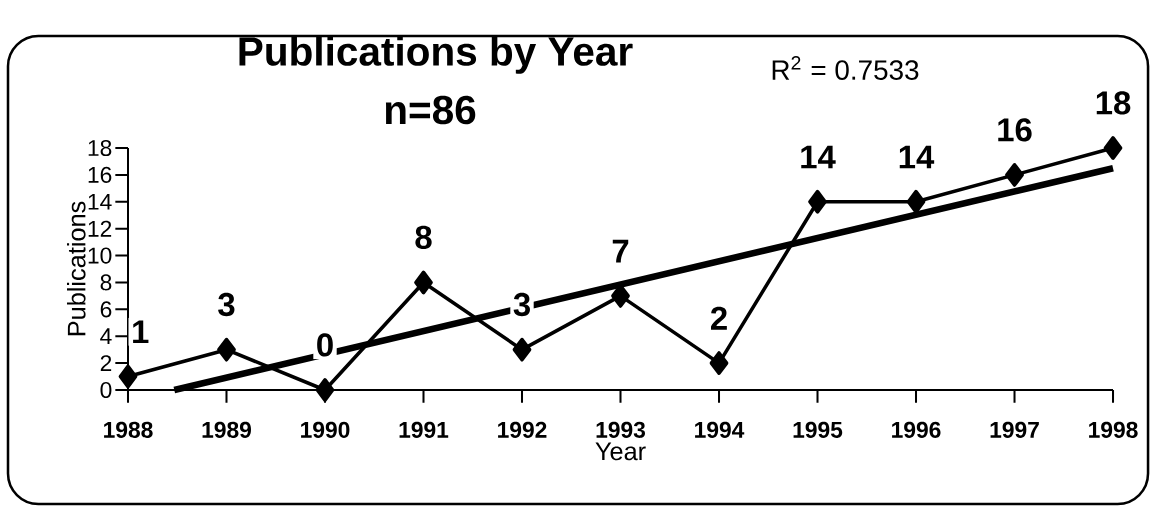 This screenshot has height=509, width=1153. I want to click on x-tick-label: 1989, so click(226, 429).